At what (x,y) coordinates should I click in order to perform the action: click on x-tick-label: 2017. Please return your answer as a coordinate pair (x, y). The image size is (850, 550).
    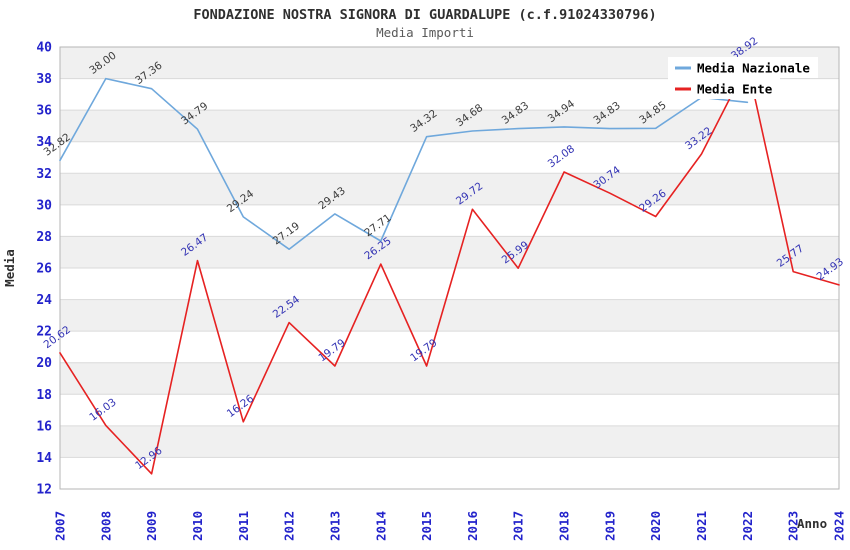
    Looking at the image, I should click on (518, 526).